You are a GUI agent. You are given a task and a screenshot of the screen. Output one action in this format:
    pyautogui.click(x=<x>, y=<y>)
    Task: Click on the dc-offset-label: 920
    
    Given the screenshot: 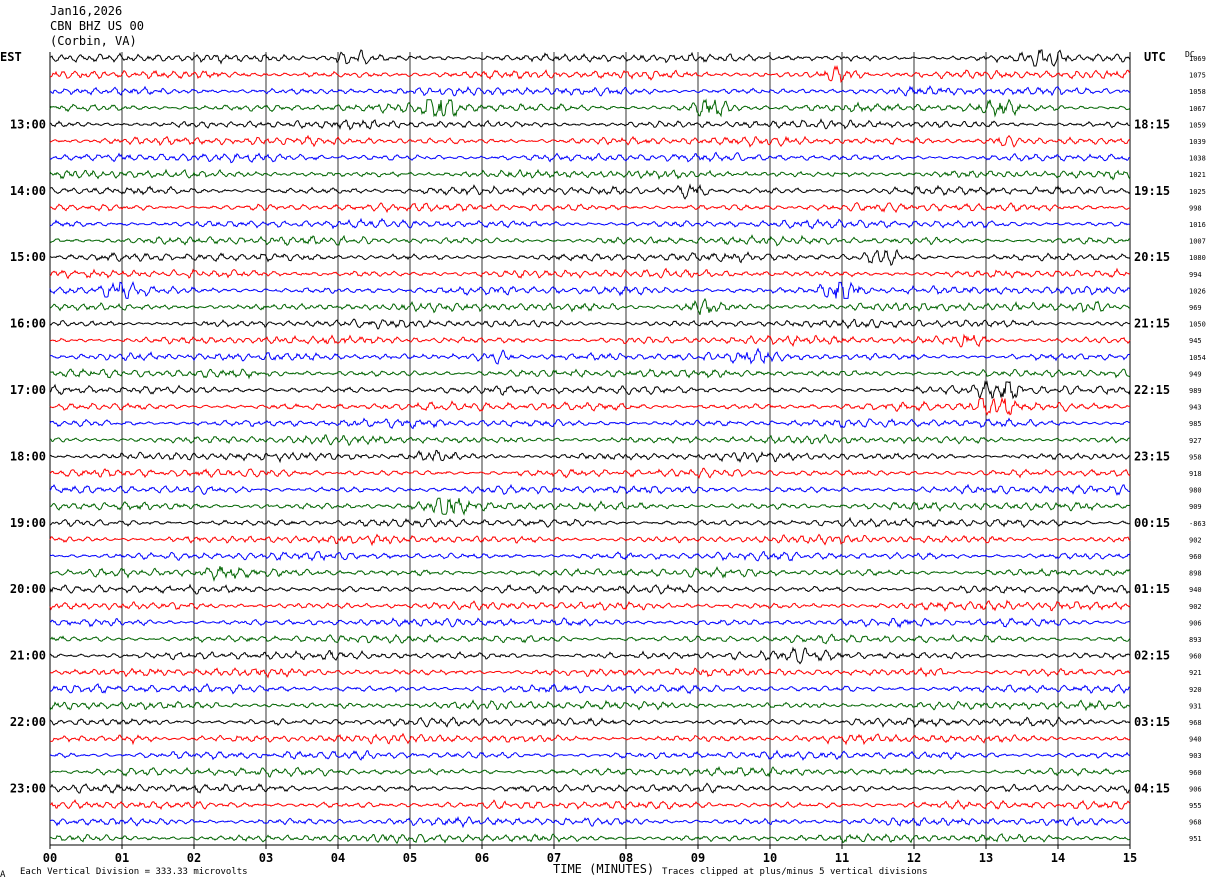 What is the action you would take?
    pyautogui.click(x=1195, y=690)
    